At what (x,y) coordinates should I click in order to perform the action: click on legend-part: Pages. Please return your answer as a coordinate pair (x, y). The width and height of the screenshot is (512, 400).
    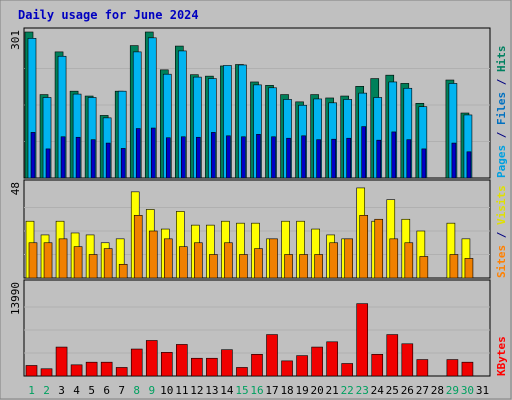
    Looking at the image, I should click on (501, 161).